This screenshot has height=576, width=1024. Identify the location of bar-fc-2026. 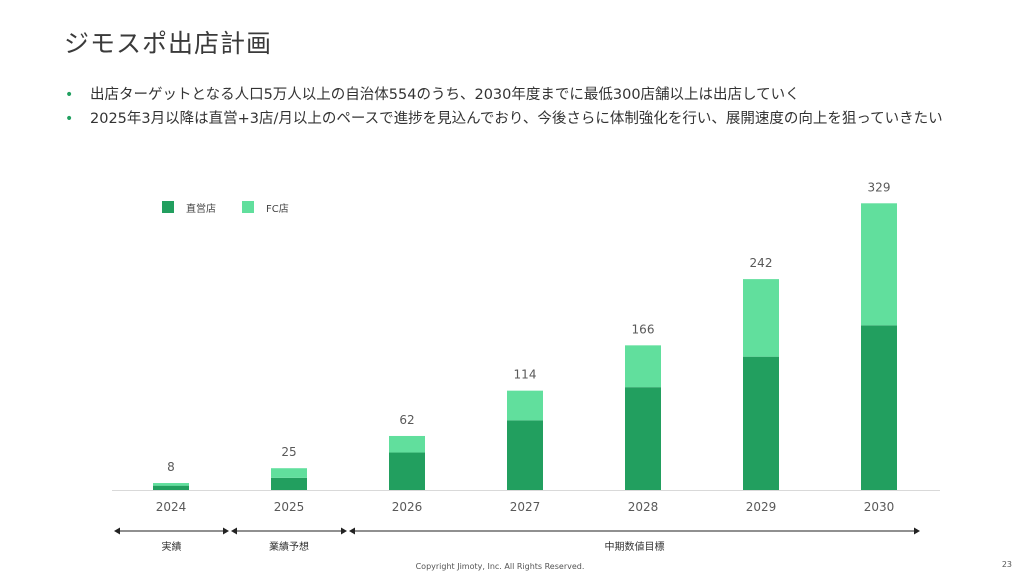
(407, 444).